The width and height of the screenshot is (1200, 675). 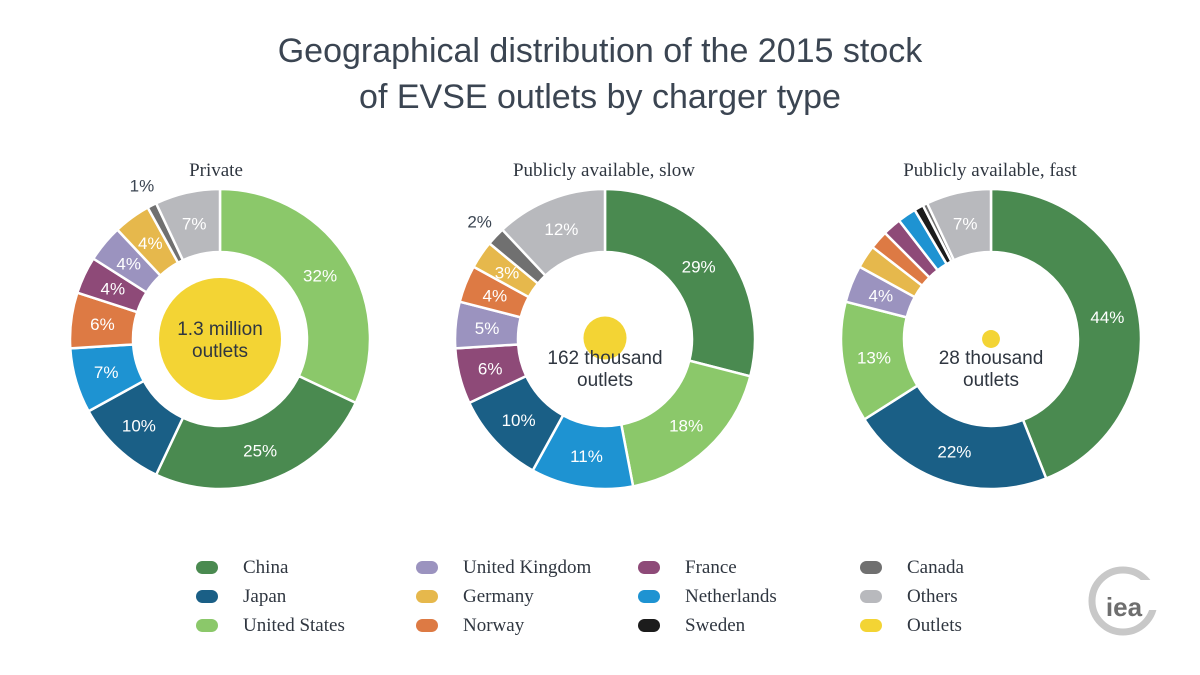 I want to click on slice-label-others: 12%, so click(x=561, y=229).